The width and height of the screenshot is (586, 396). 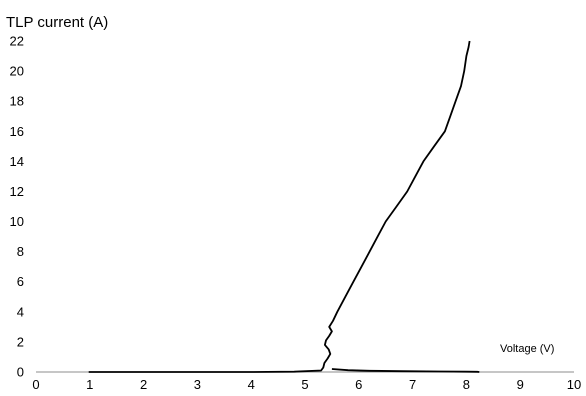 What do you see at coordinates (17, 41) in the screenshot?
I see `y-tick-label: 22` at bounding box center [17, 41].